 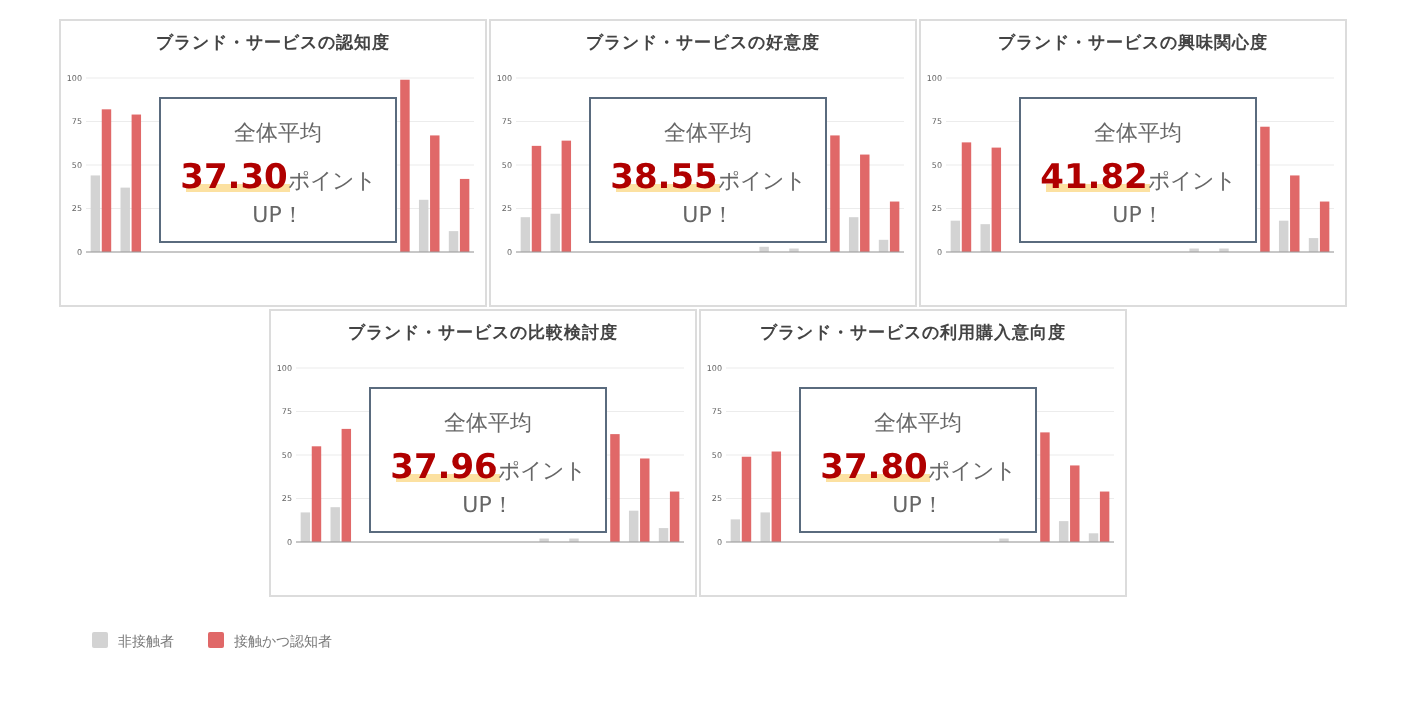 I want to click on chart-title: ブランド・サービスの利用購入意向度, so click(x=913, y=333).